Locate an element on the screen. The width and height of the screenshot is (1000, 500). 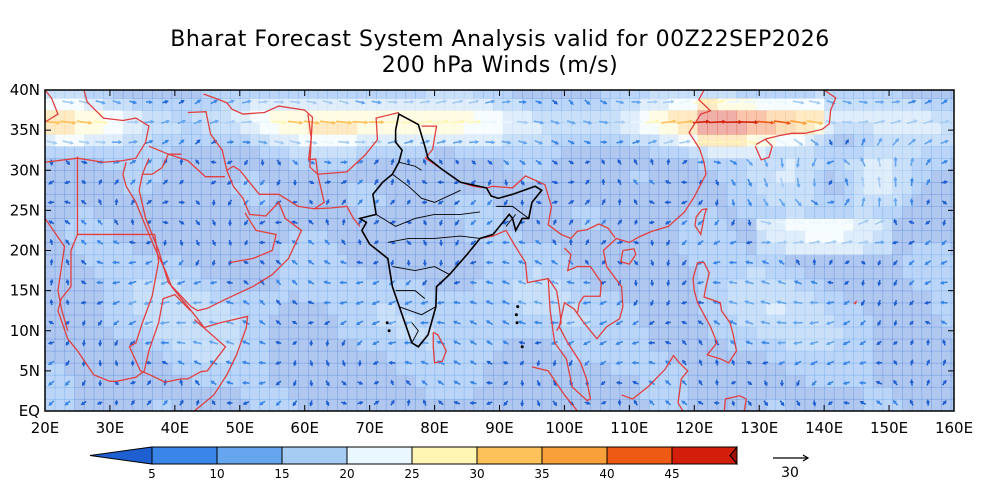
reference-vector-label: 30 is located at coordinates (790, 473).